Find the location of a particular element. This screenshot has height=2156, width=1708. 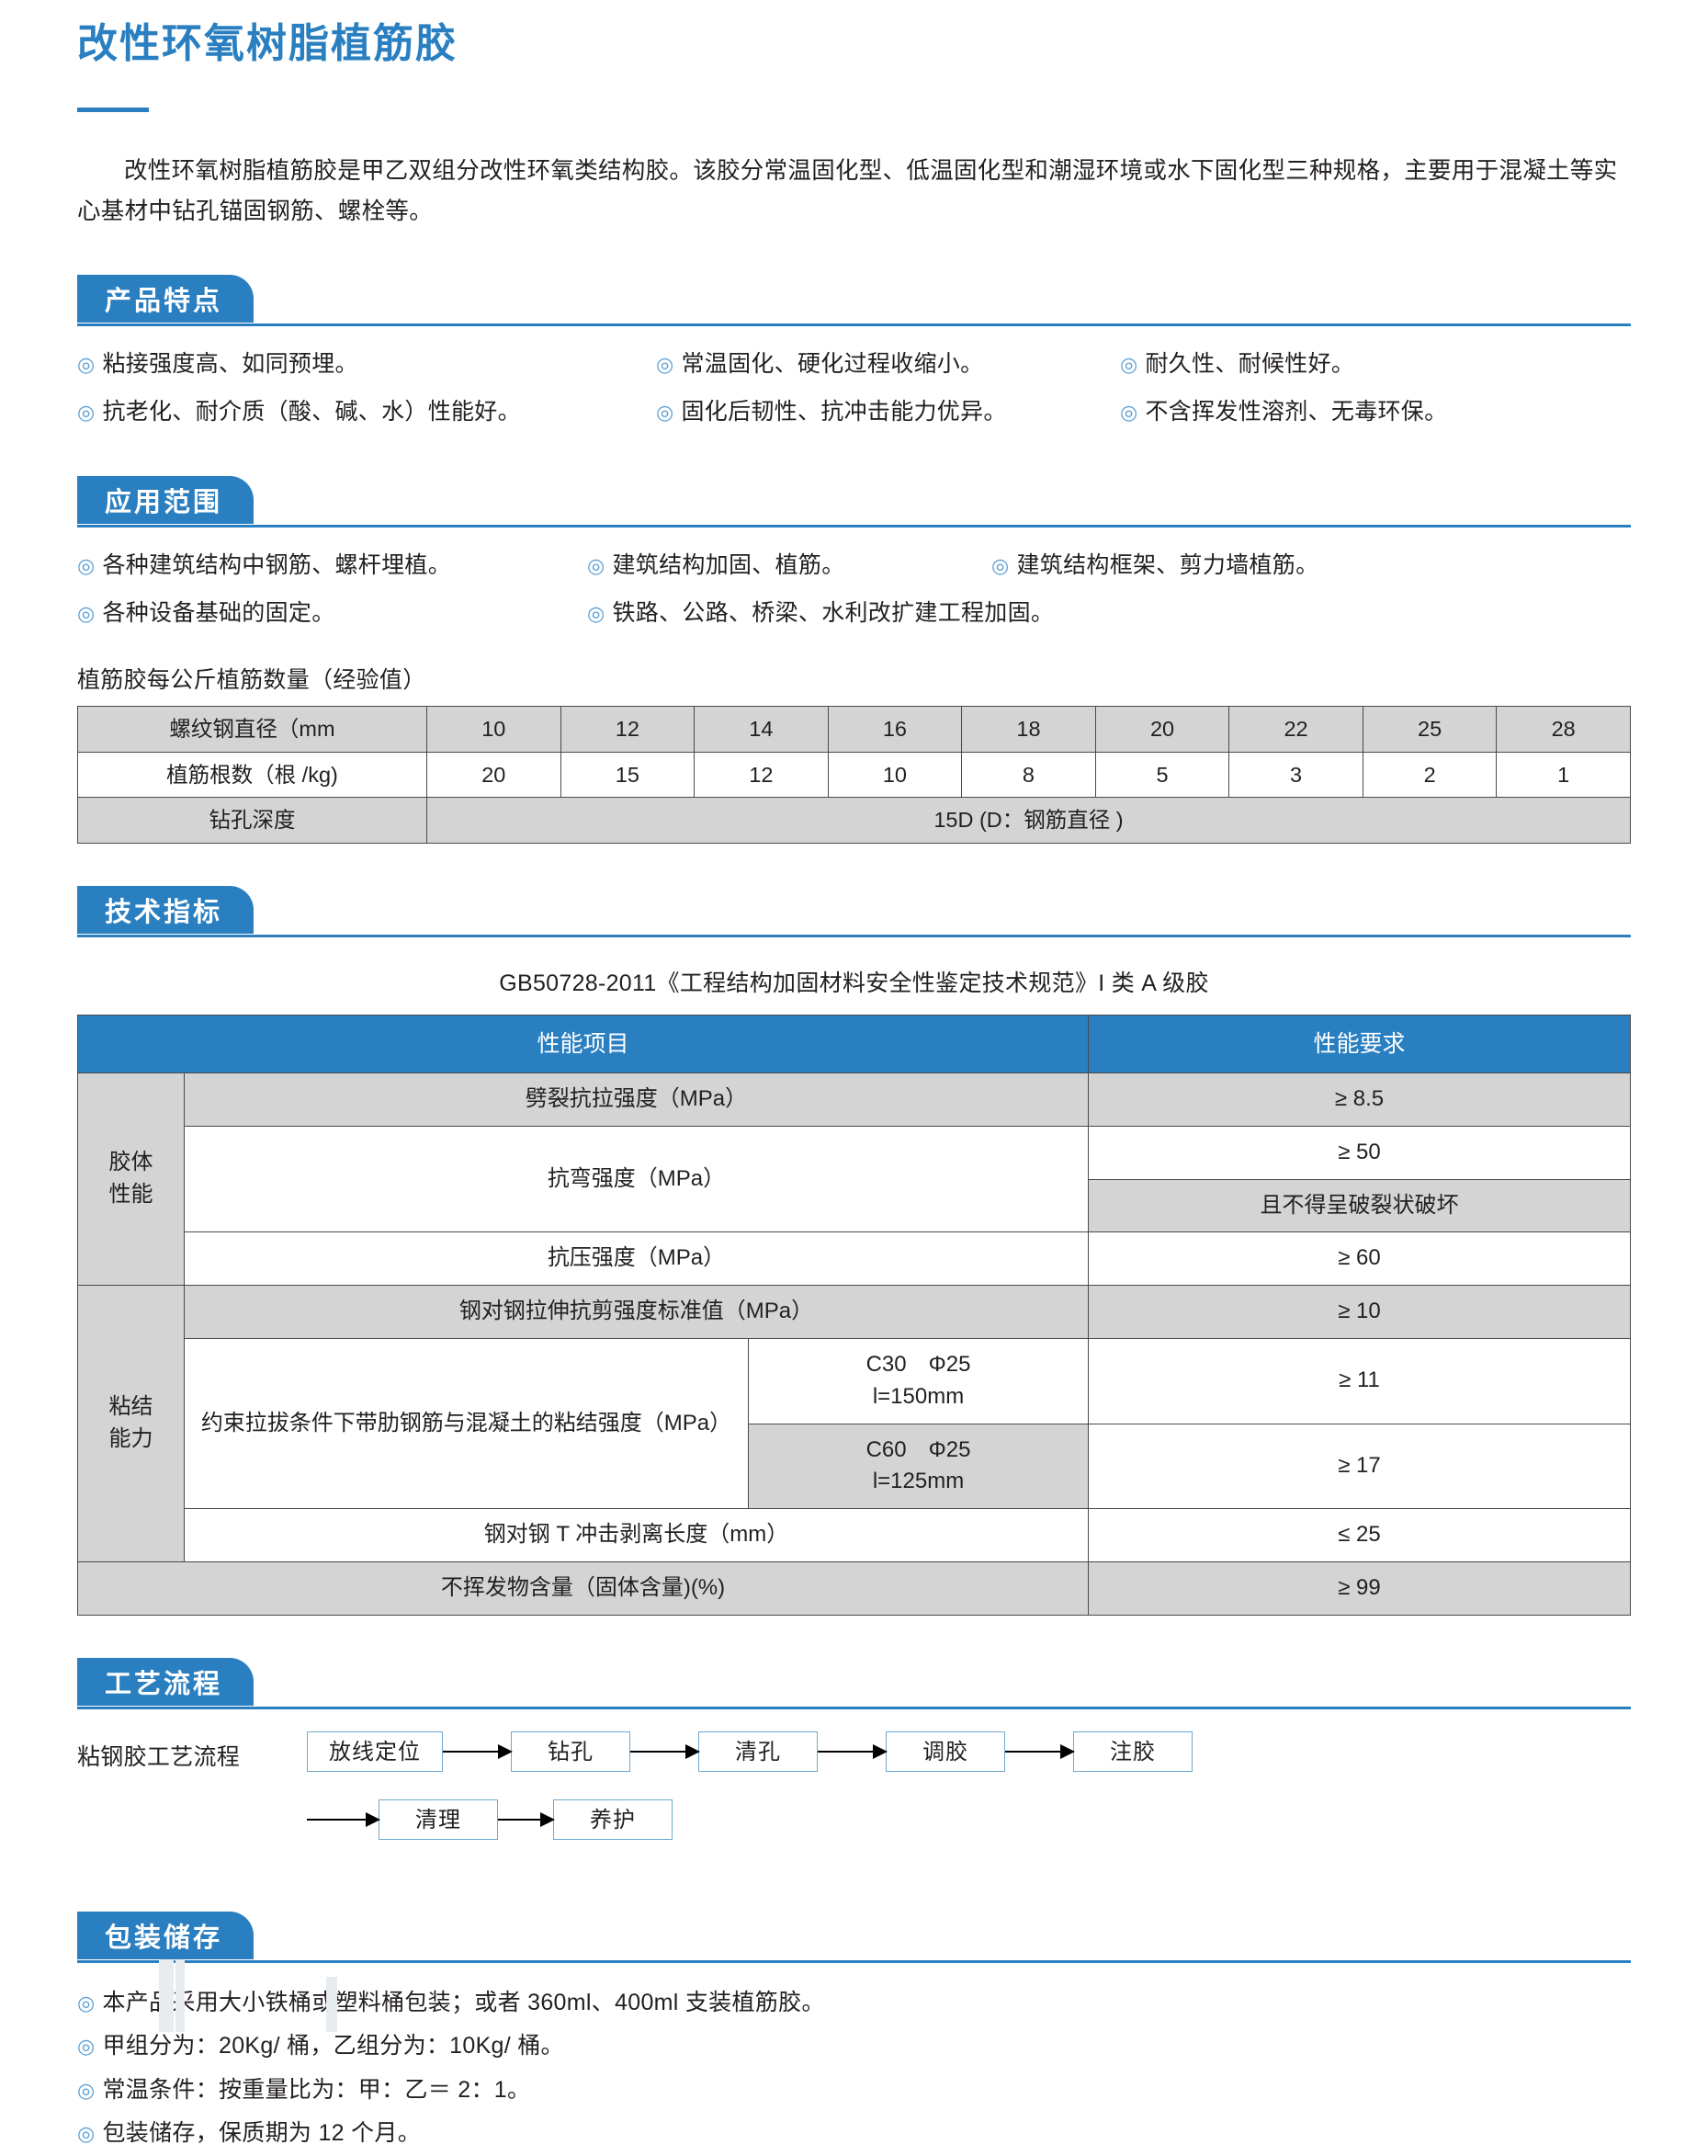

feature-item: ◎ 常温固化、硬化过程收缩小。 is located at coordinates (888, 364).